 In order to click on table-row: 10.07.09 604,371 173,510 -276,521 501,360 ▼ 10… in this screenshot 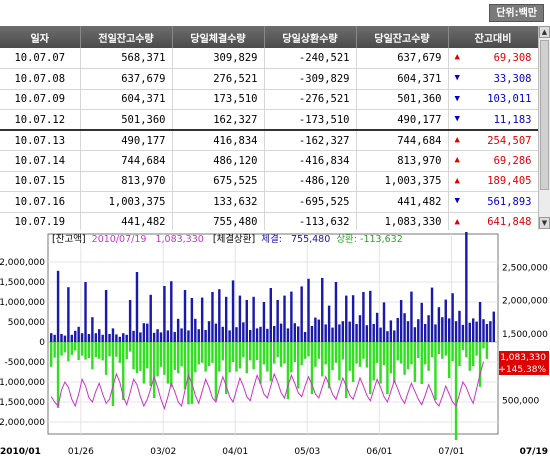, I will do `click(269, 99)`.